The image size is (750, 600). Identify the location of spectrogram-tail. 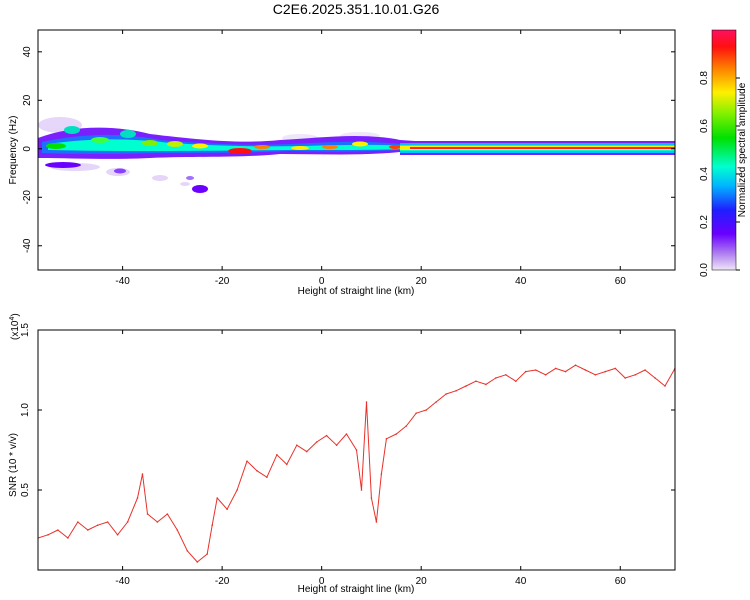
(537, 148).